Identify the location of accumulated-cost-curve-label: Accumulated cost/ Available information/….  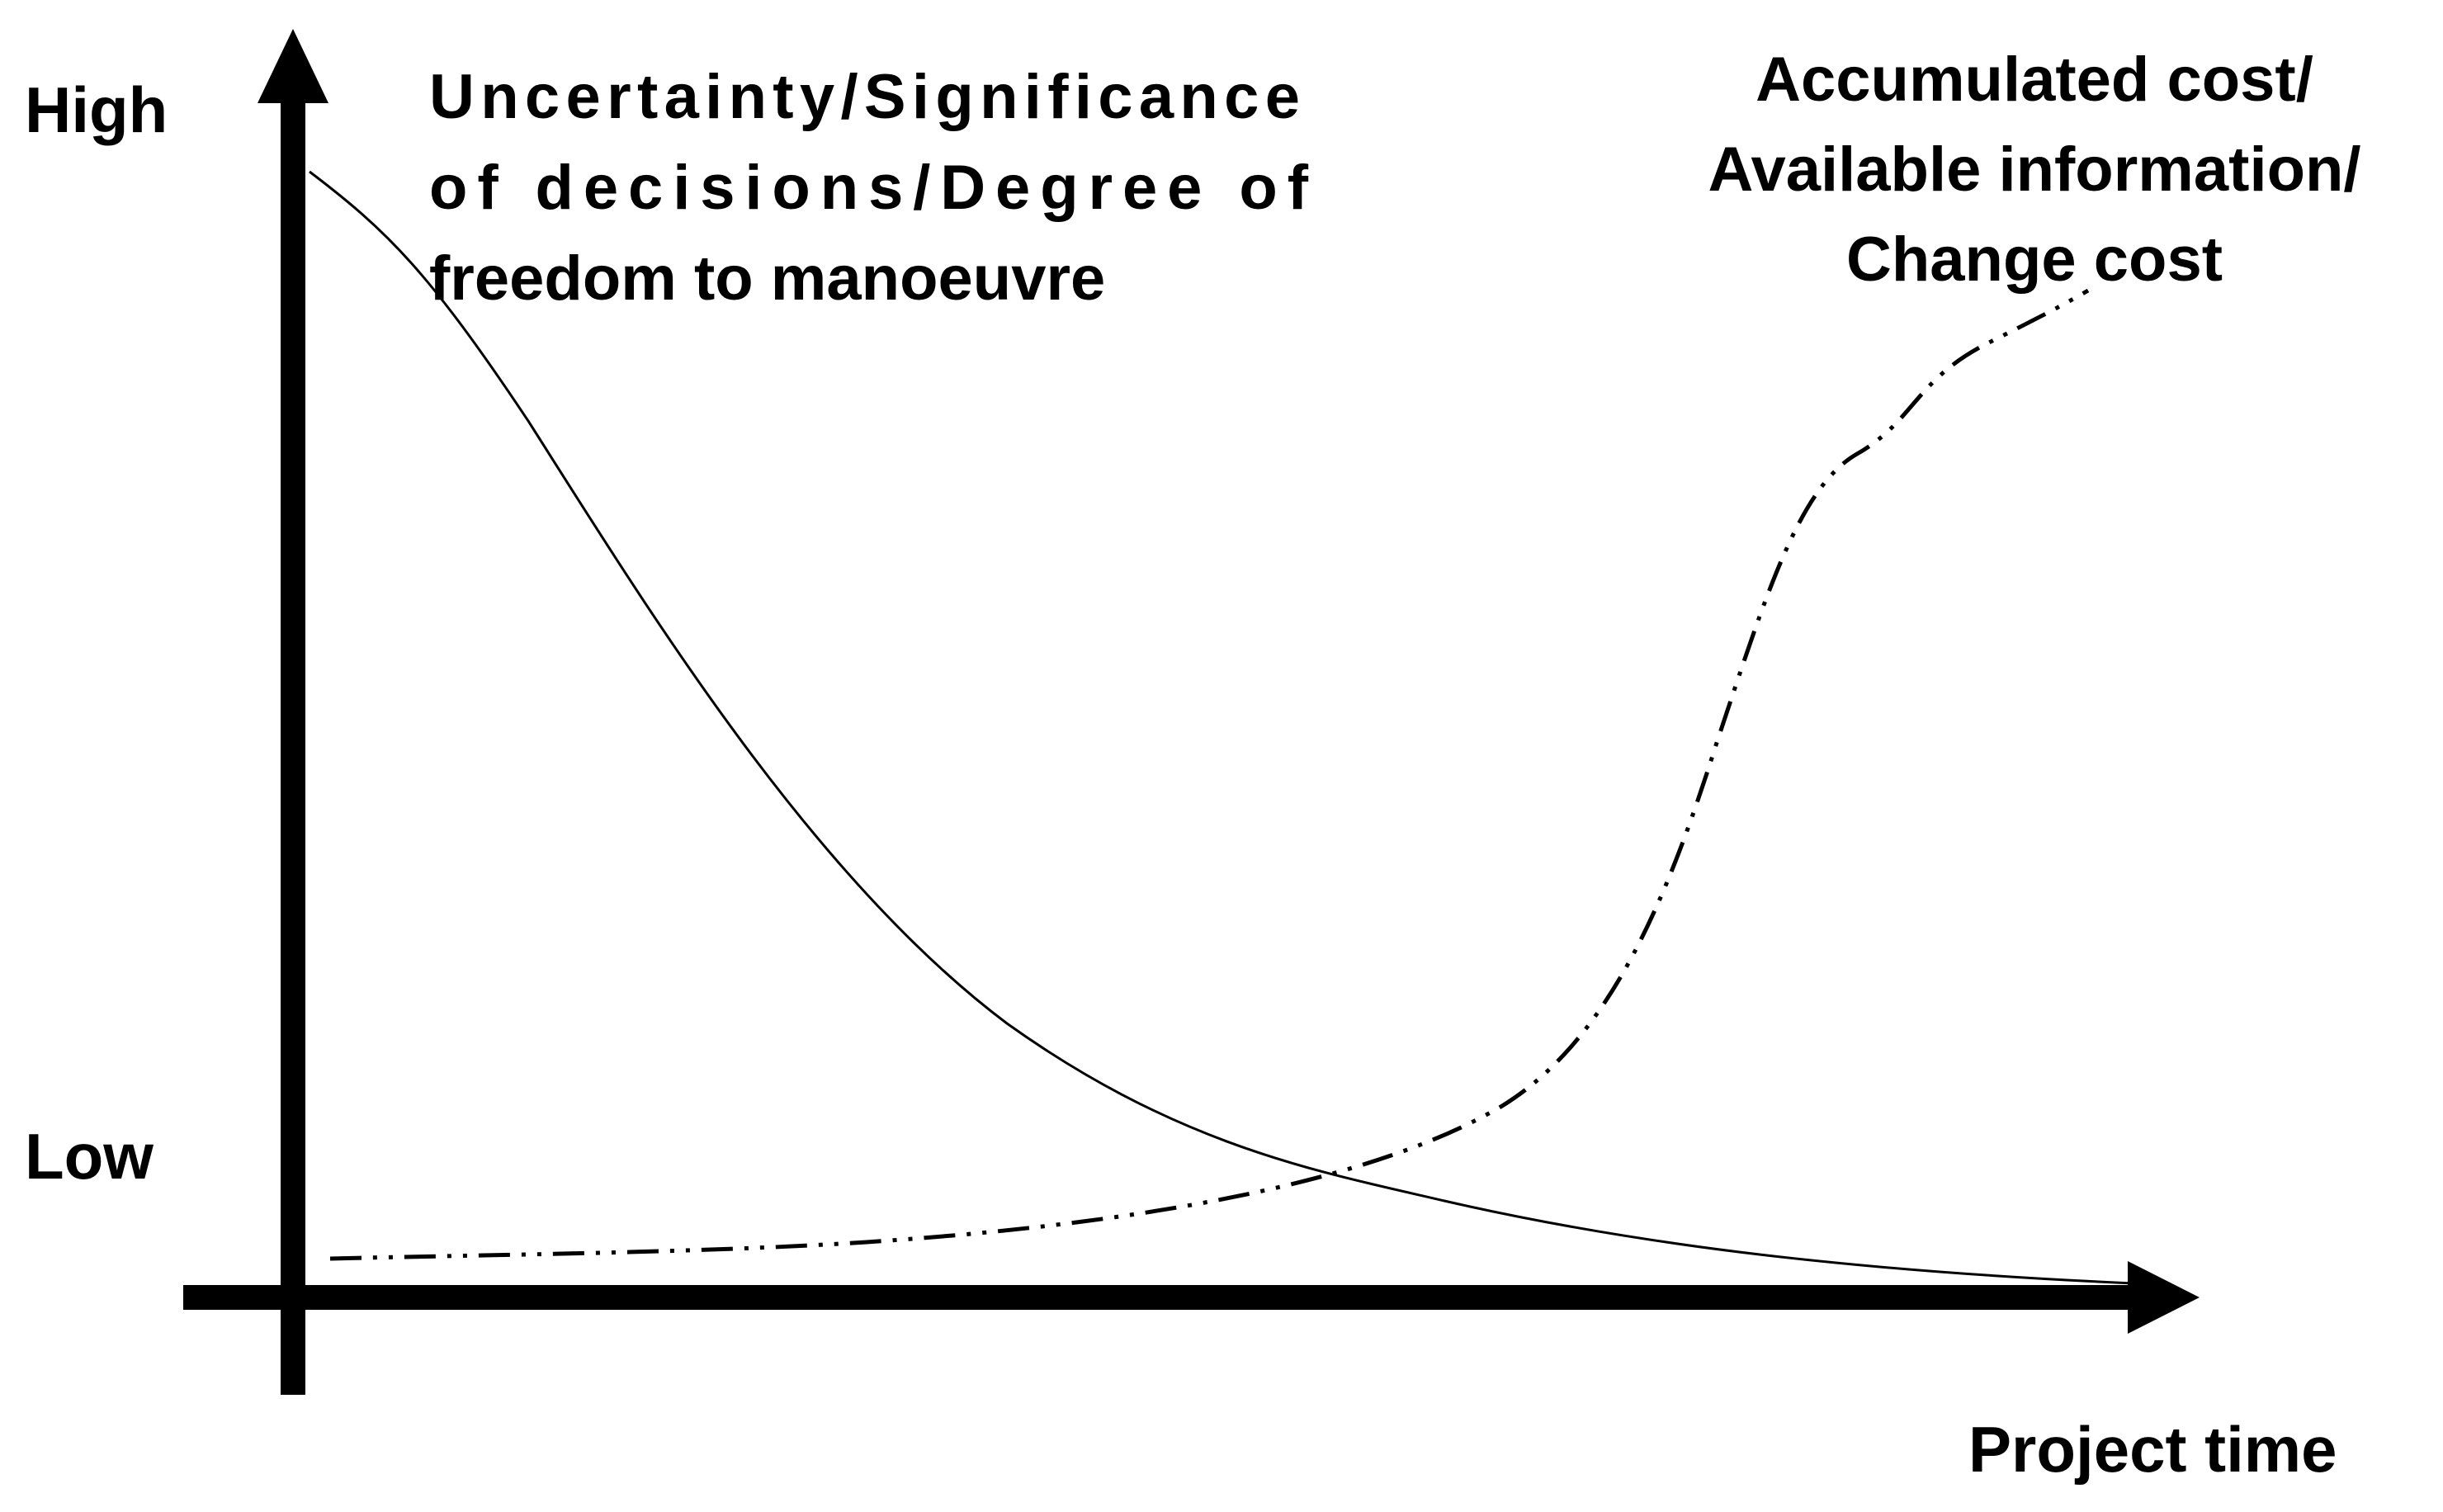
(2034, 170).